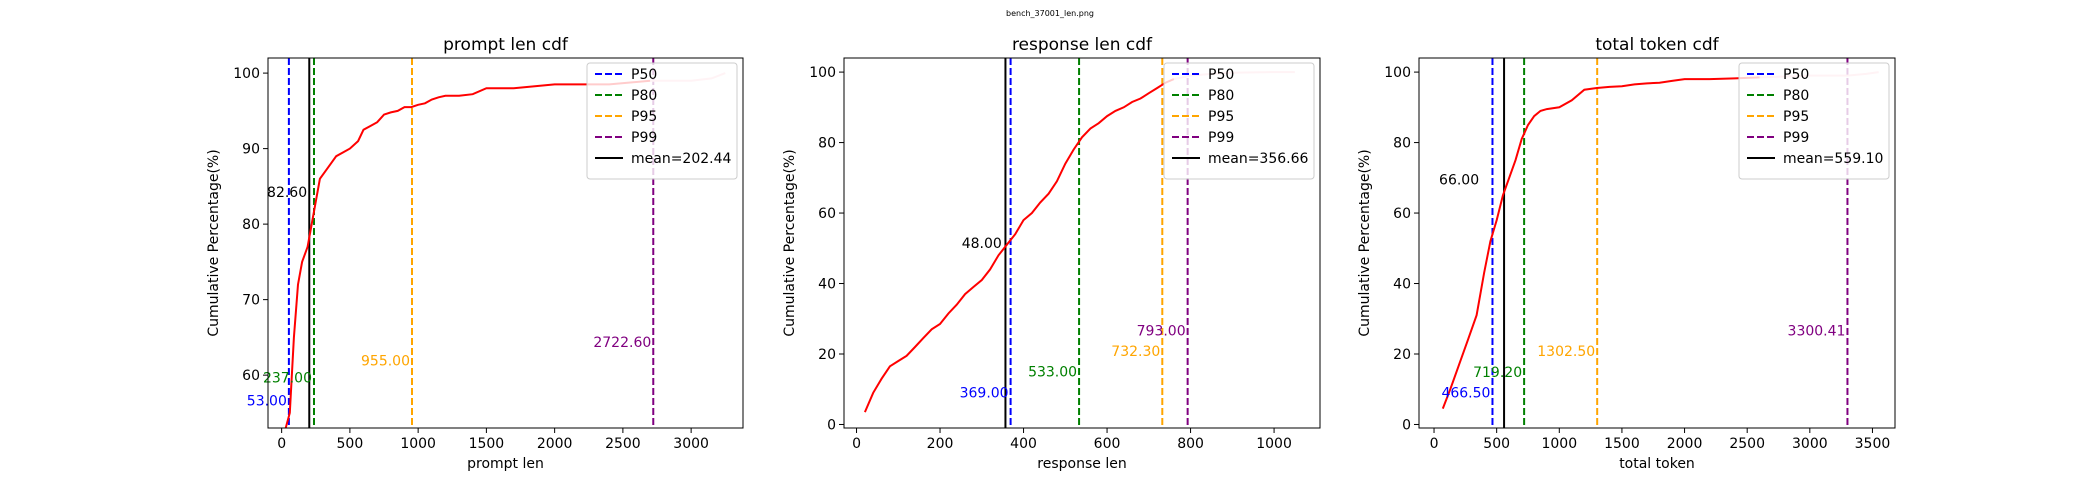 This screenshot has width=2100, height=480. I want to click on x-tick-label: 3500, so click(1873, 444).